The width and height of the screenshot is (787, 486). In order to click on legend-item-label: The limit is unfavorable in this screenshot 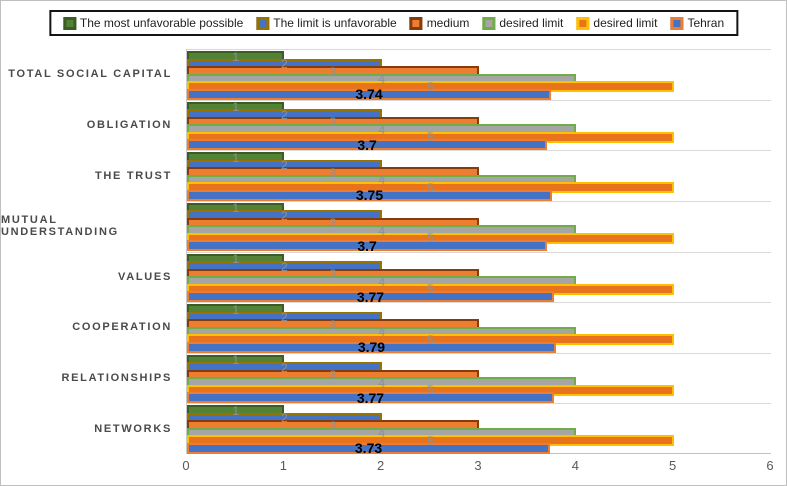, I will do `click(335, 23)`.